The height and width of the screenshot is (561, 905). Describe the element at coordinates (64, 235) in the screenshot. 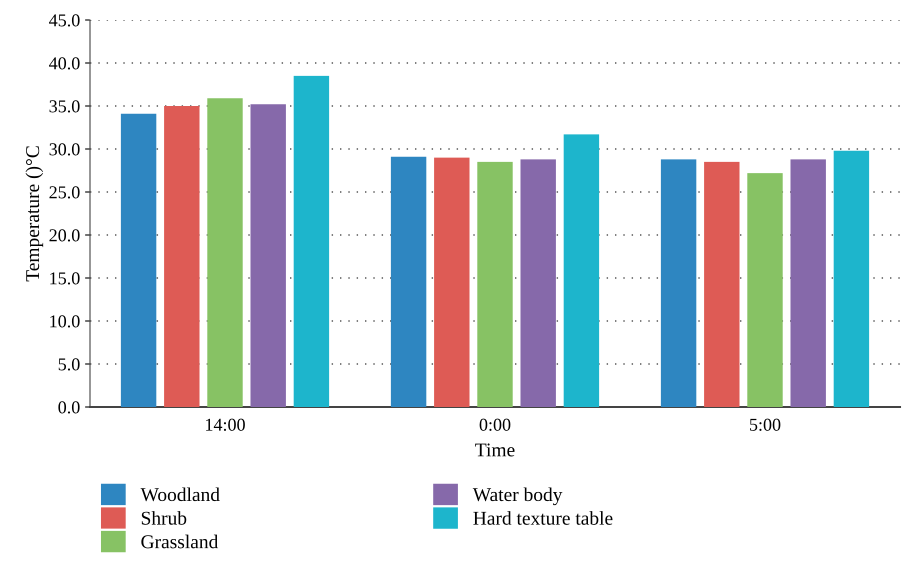

I see `y-tick-label: 20.0` at that location.